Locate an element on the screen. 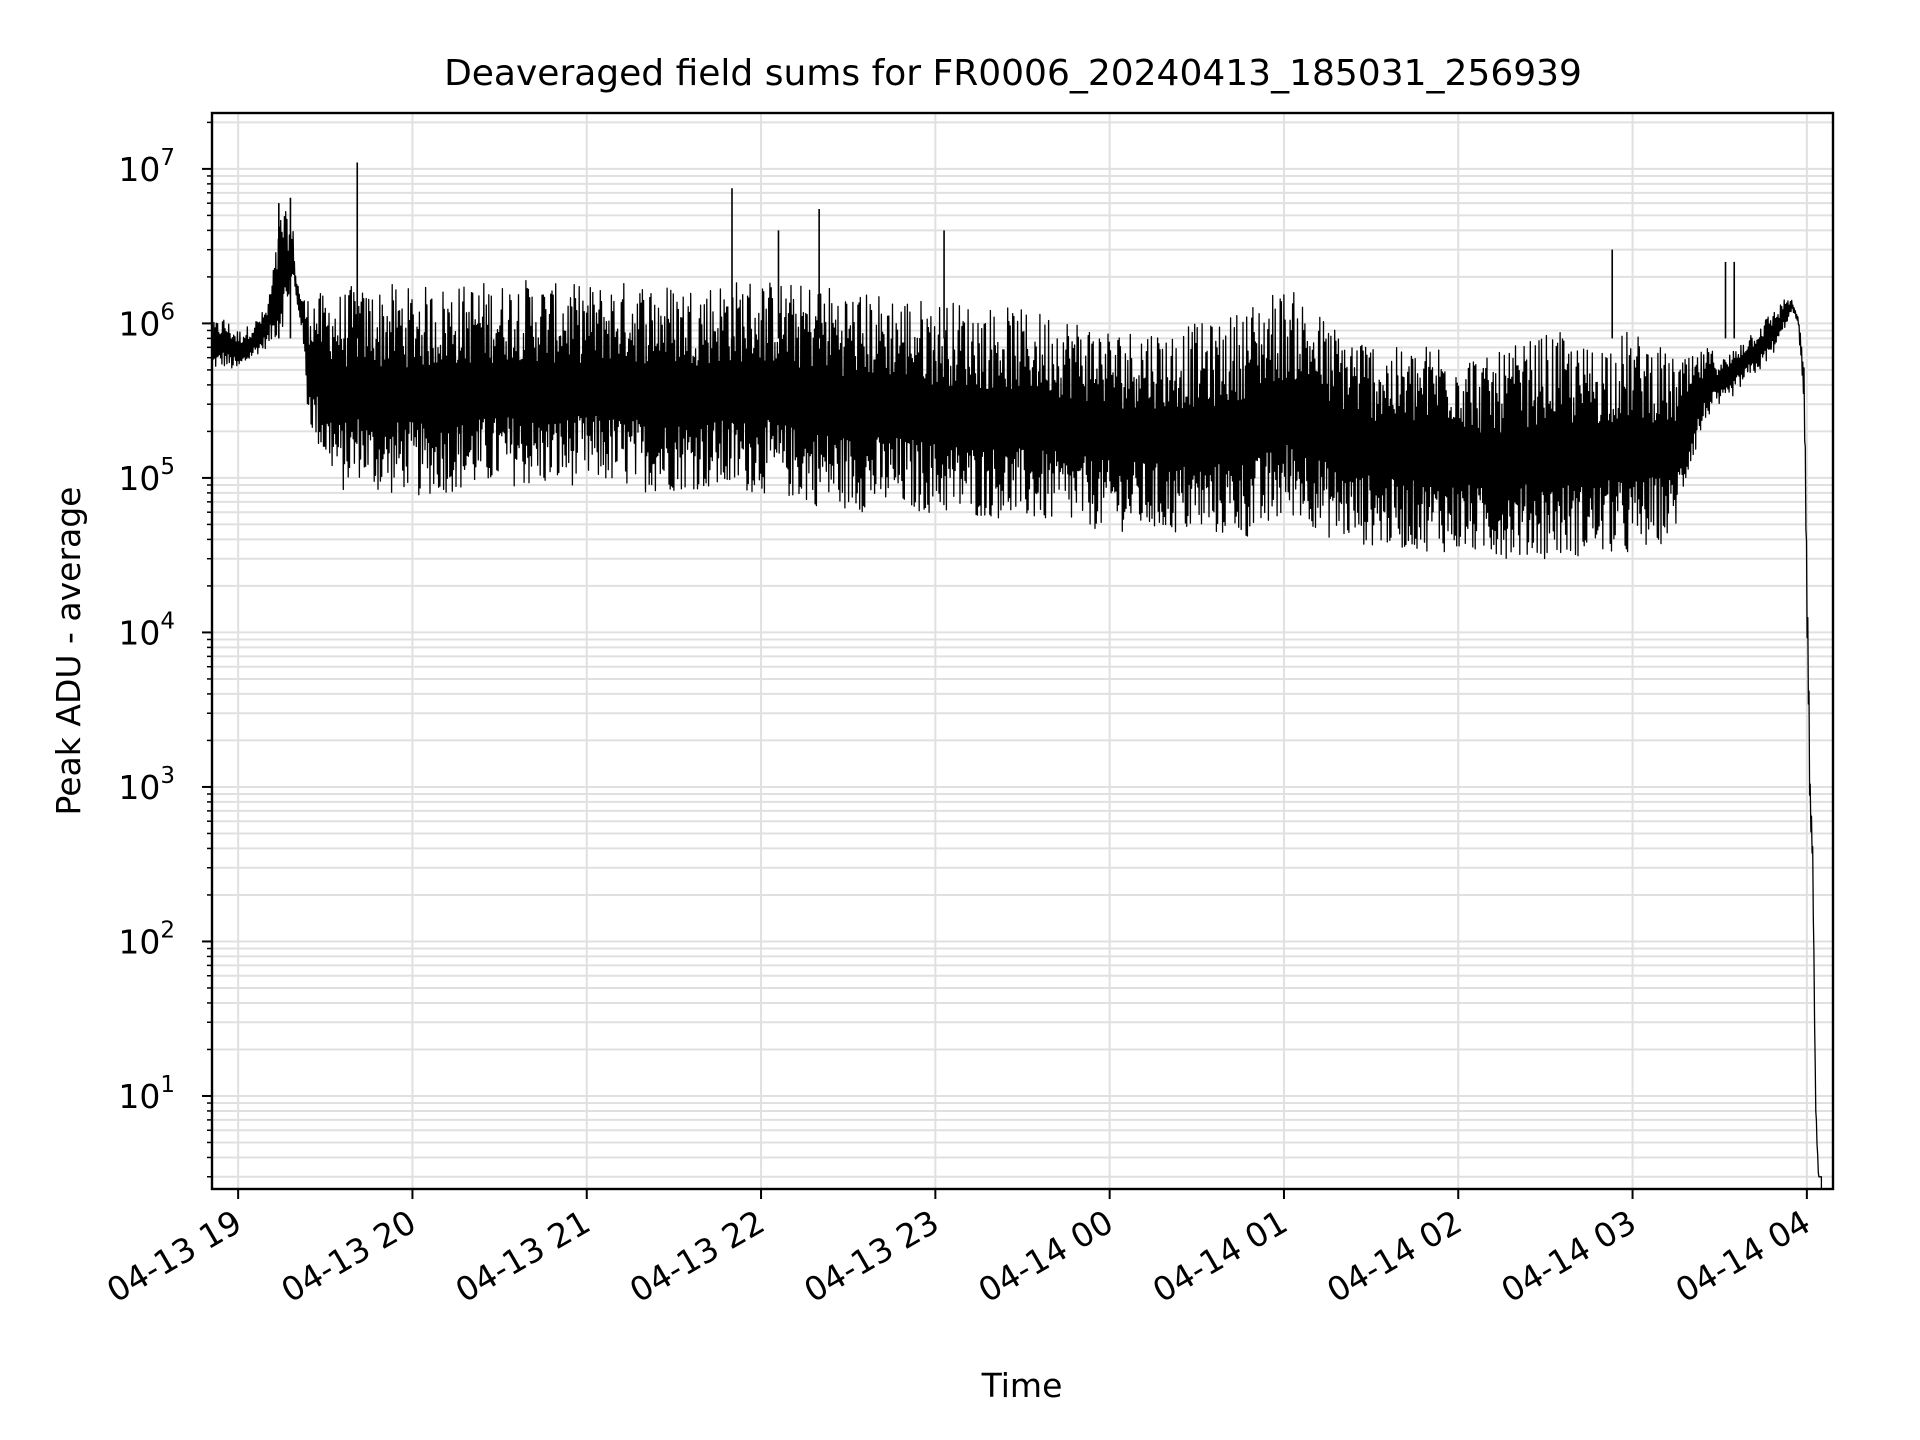  x-tick-label: 04-13 21 is located at coordinates (523, 1256).